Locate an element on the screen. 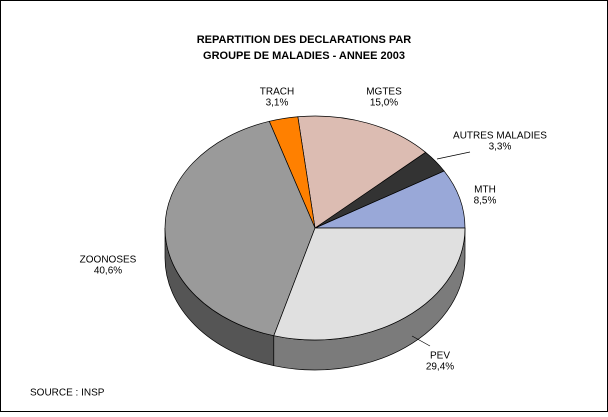 The image size is (608, 417). chart-title: REPARTITION DES DECLARATIONS PAR is located at coordinates (304, 40).